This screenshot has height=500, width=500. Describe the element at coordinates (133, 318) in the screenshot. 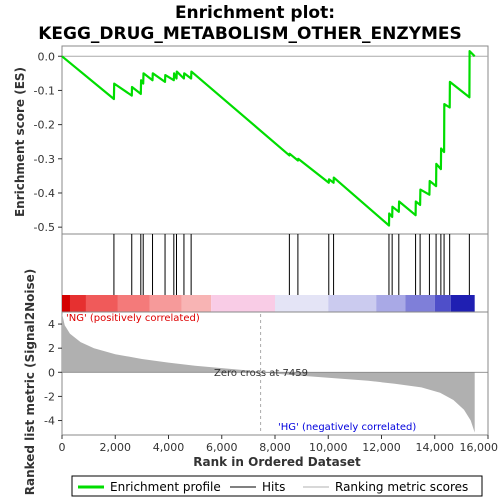

I see `positive-correlation-label: 'NG' (positively correlated)` at that location.